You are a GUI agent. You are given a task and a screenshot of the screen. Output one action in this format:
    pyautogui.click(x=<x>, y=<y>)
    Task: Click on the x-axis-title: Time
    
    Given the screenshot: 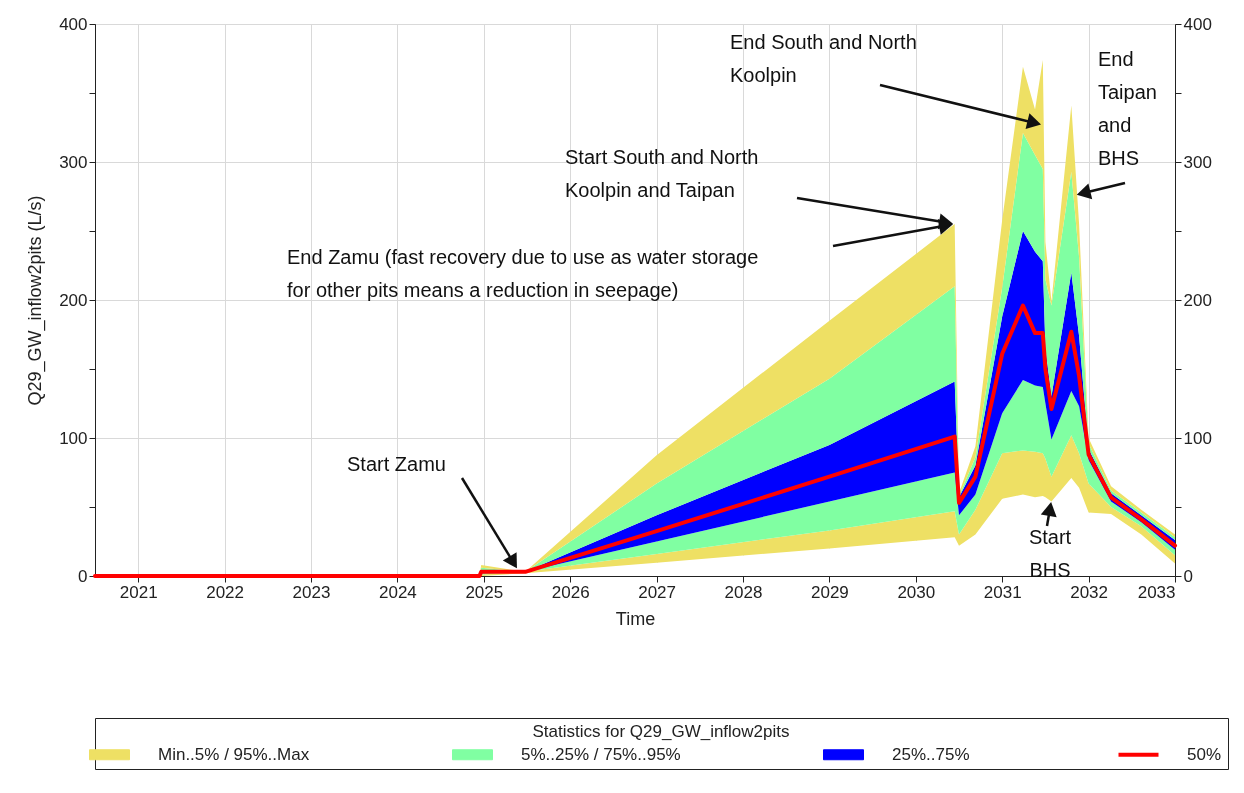 What is the action you would take?
    pyautogui.click(x=635, y=618)
    